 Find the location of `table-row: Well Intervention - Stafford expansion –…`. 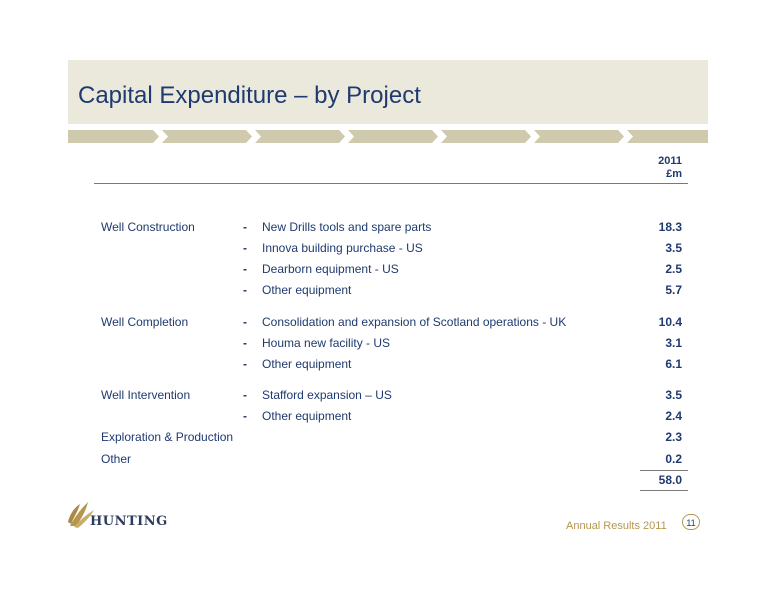

table-row: Well Intervention - Stafford expansion –… is located at coordinates (388, 397).